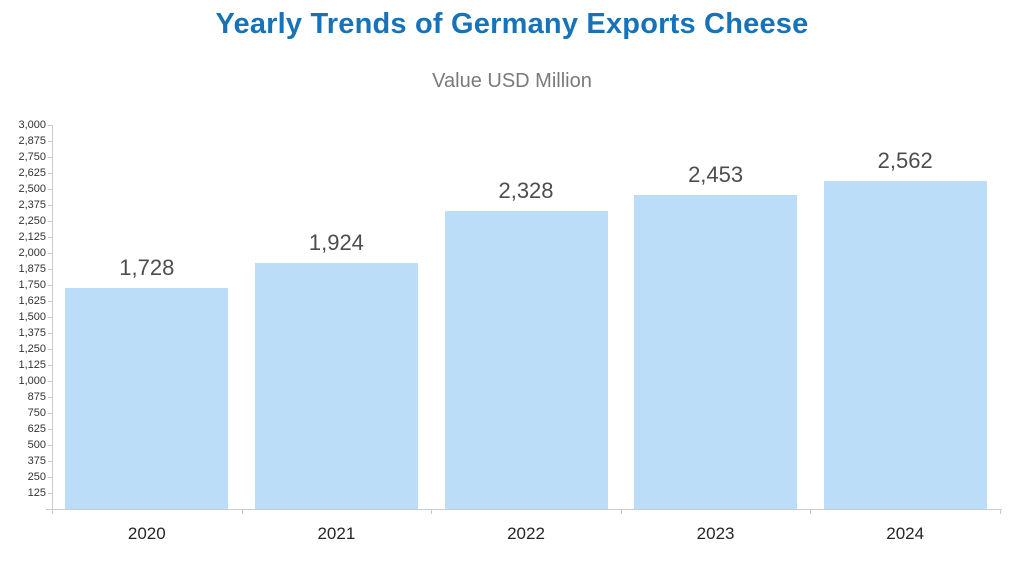  Describe the element at coordinates (32, 173) in the screenshot. I see `y-axis-tick-label: 2,625` at that location.